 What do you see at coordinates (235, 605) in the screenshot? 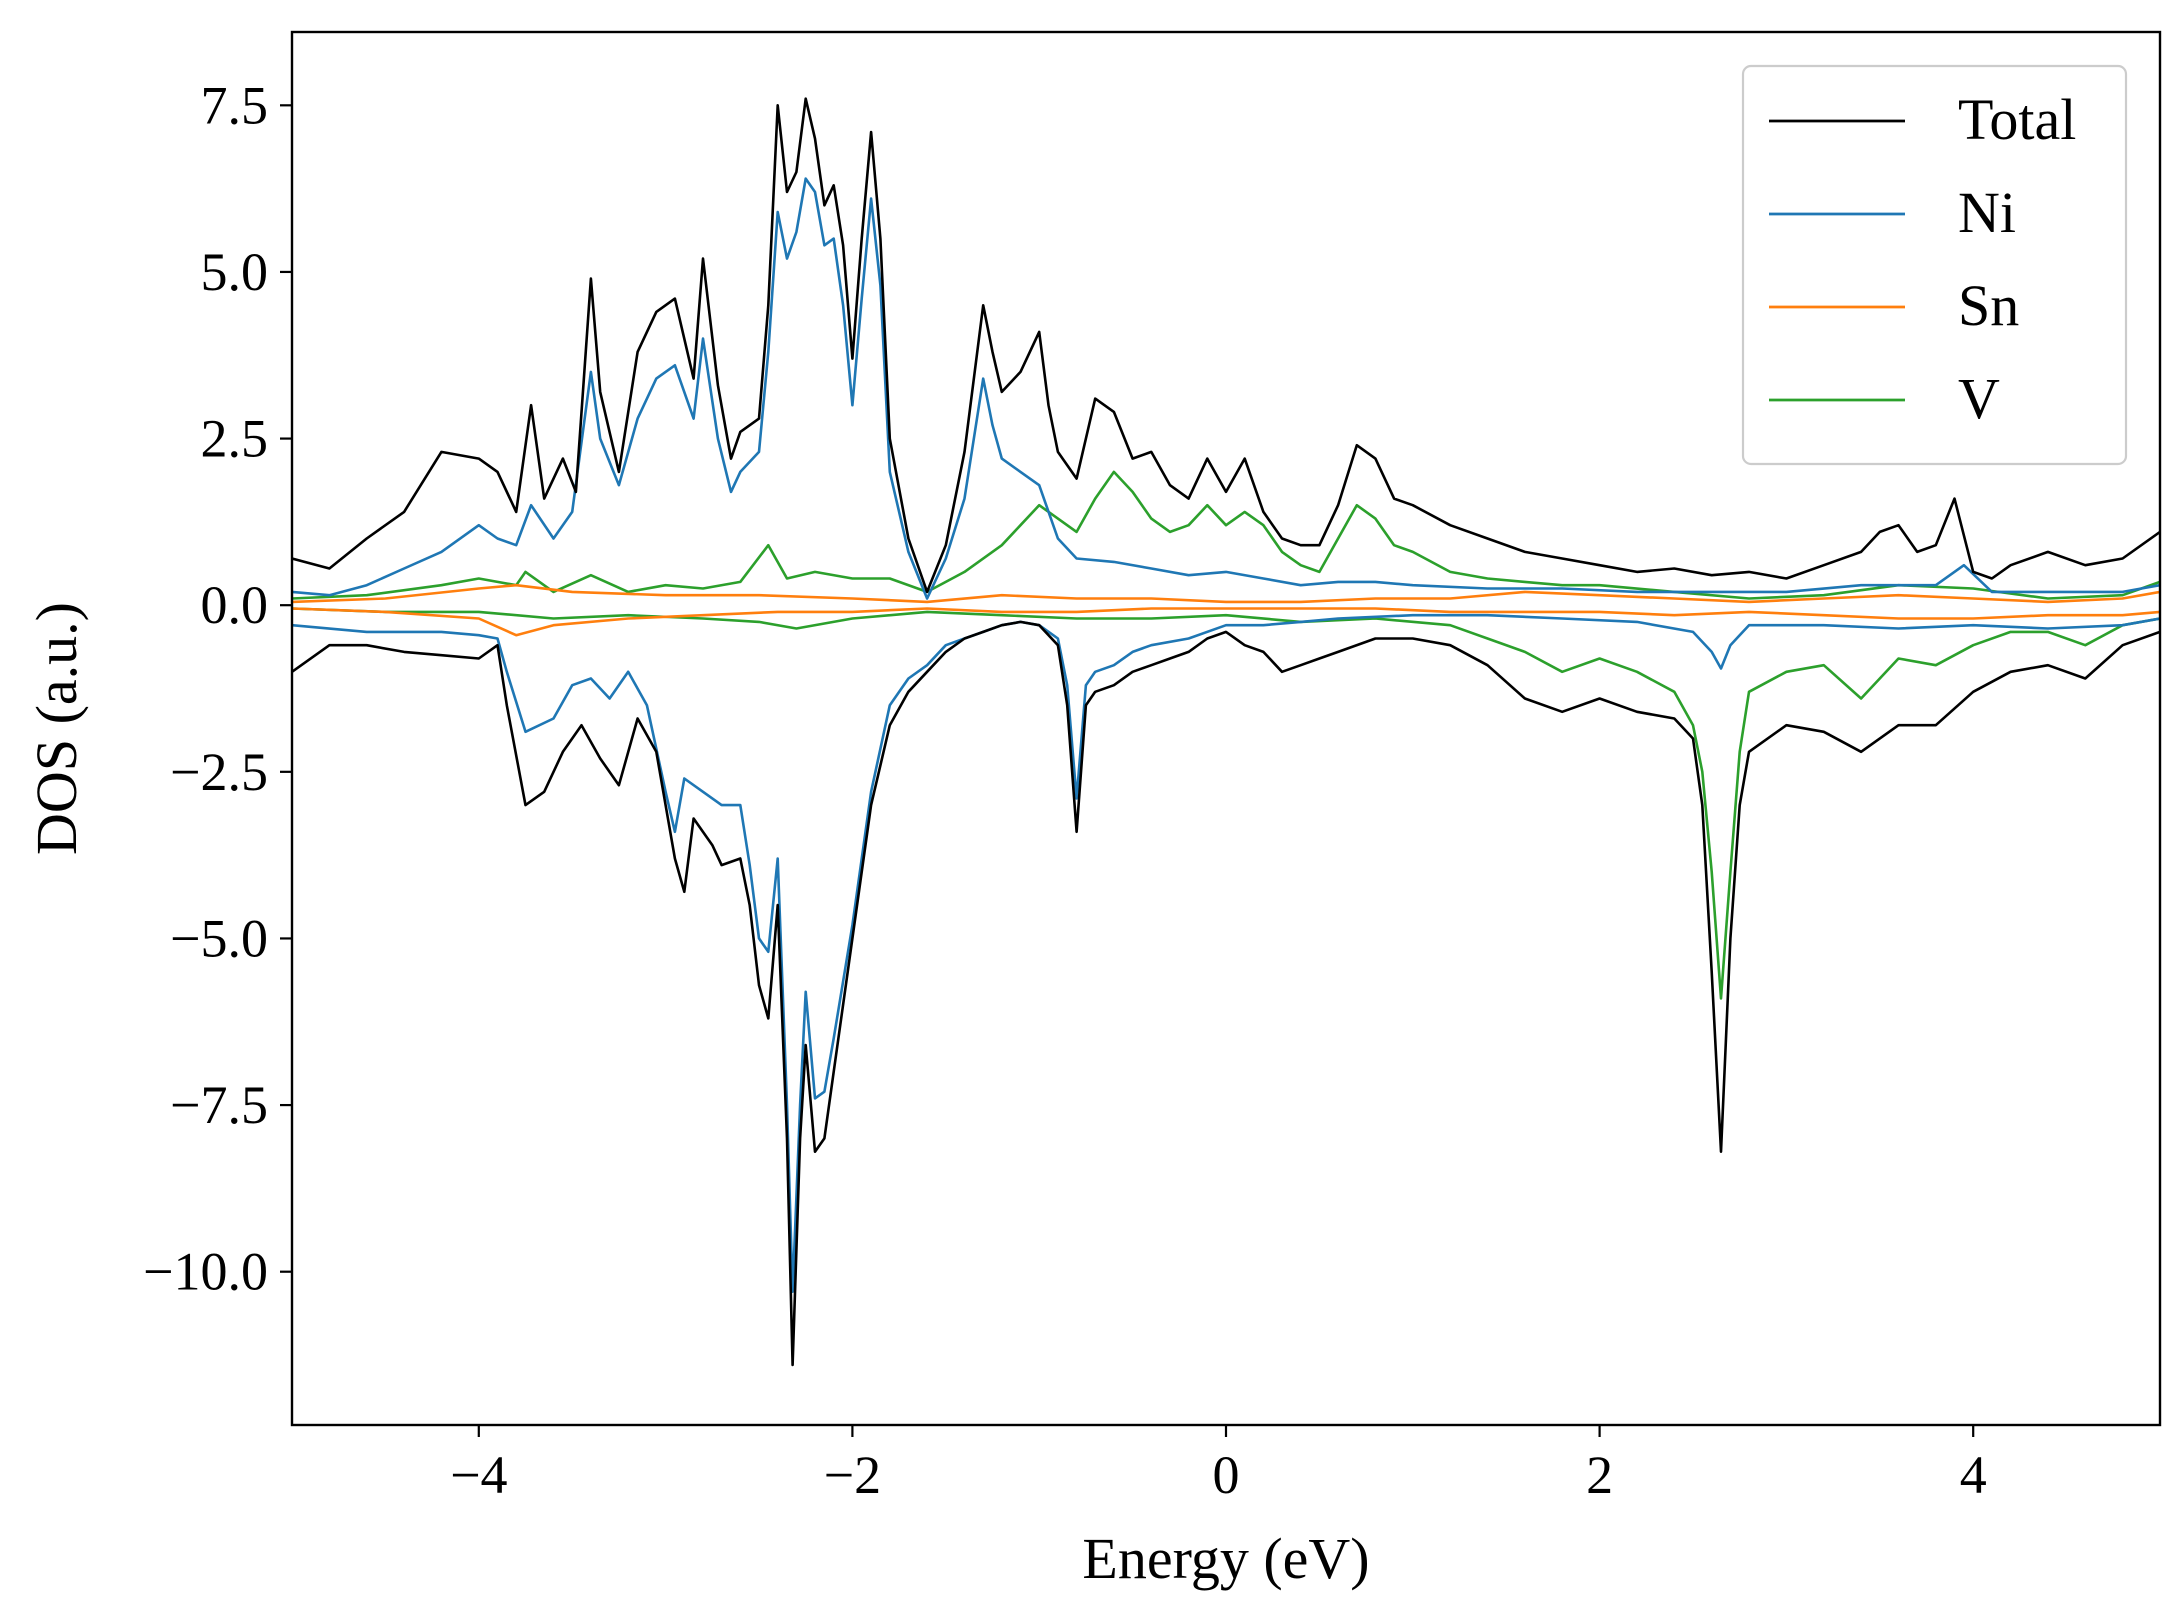
I see `y-tick-label: 0.0` at bounding box center [235, 605].